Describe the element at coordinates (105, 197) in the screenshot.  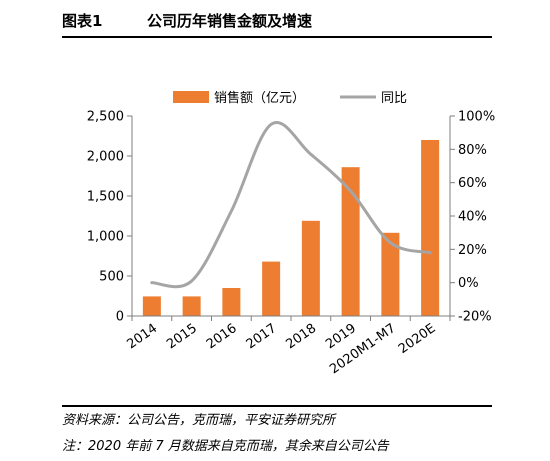
I see `left-axis-tick-label: 1,500` at that location.